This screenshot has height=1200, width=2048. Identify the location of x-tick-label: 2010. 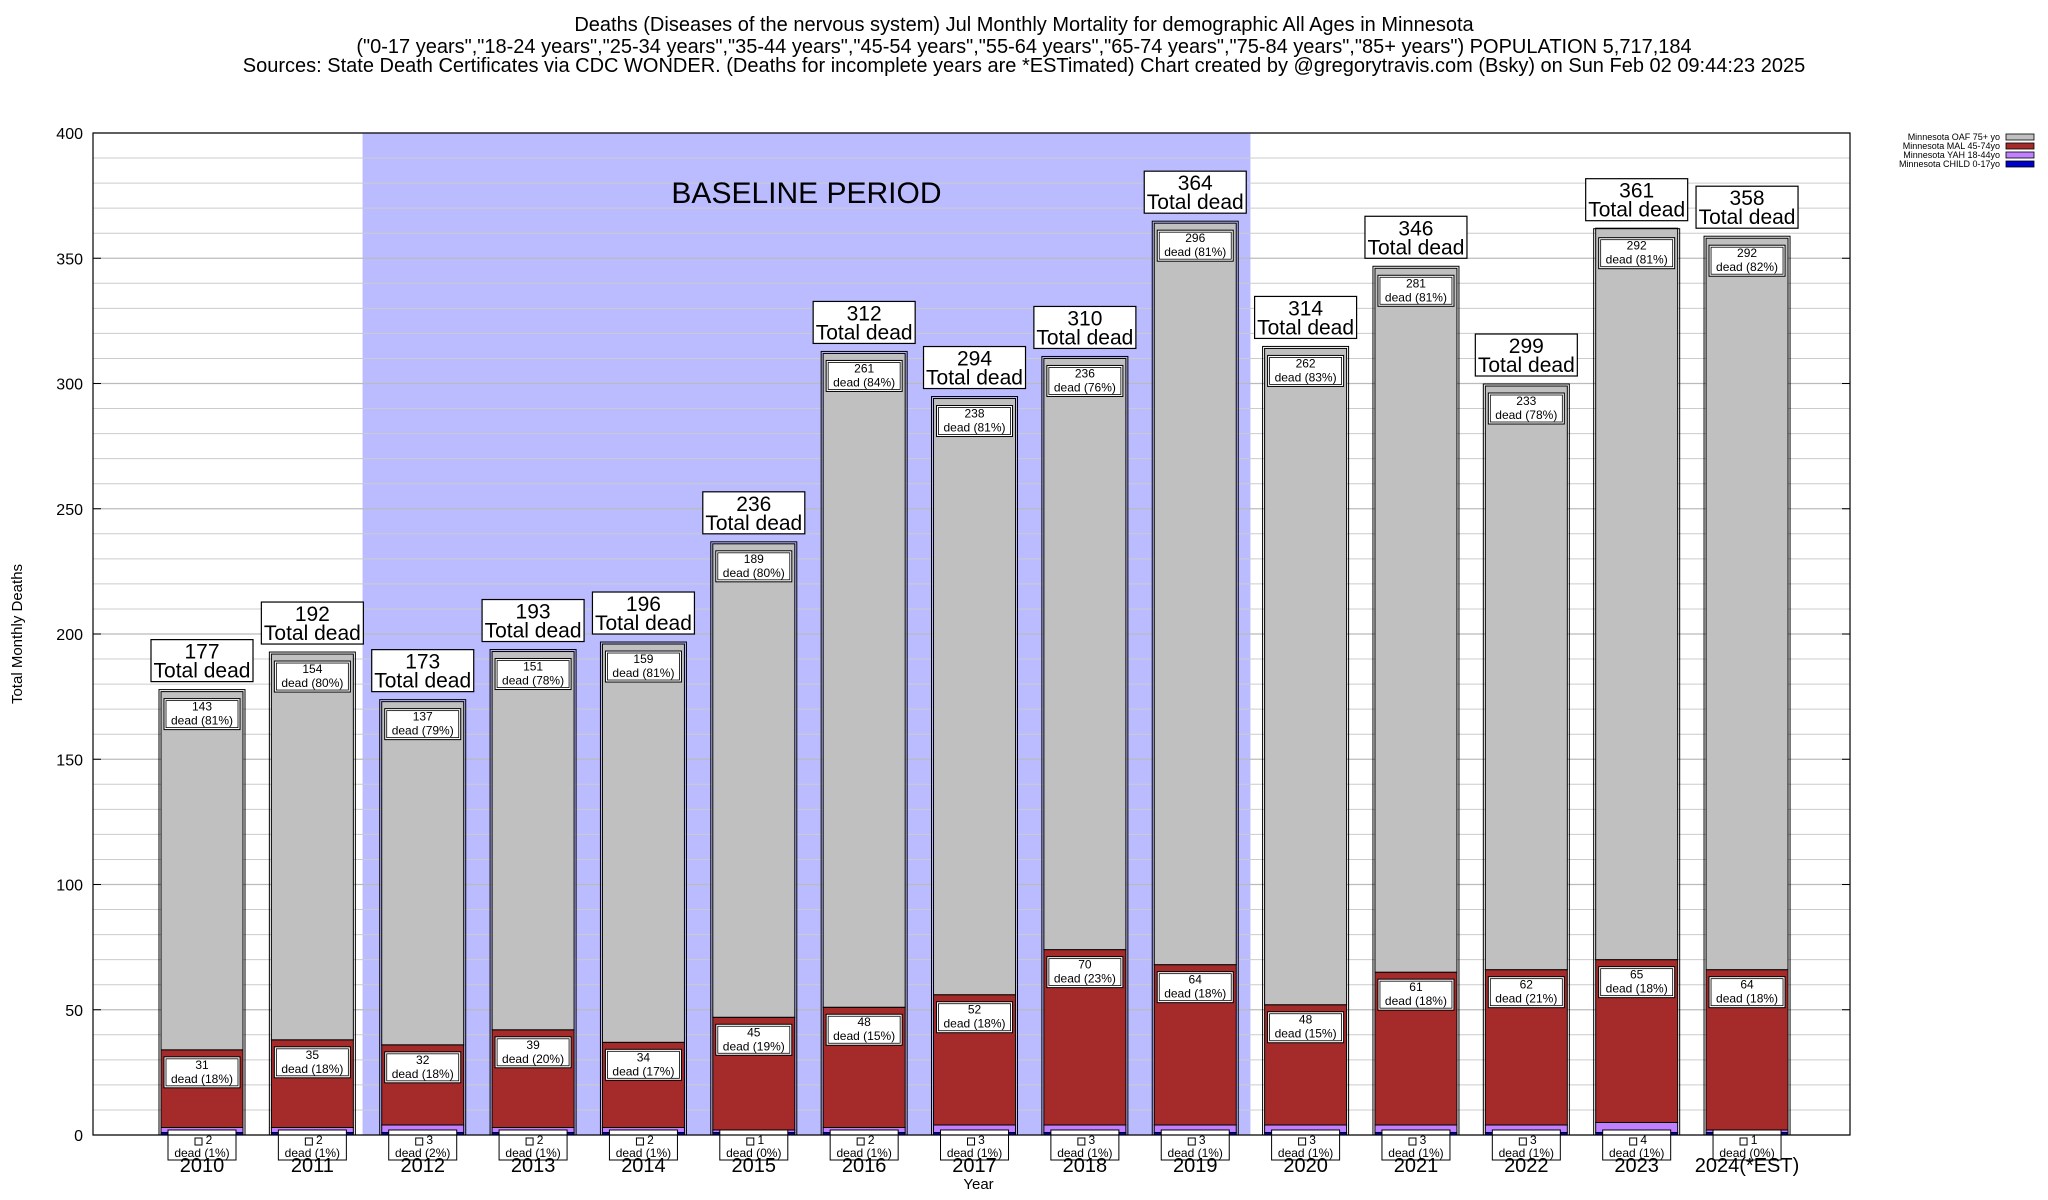
(202, 1166).